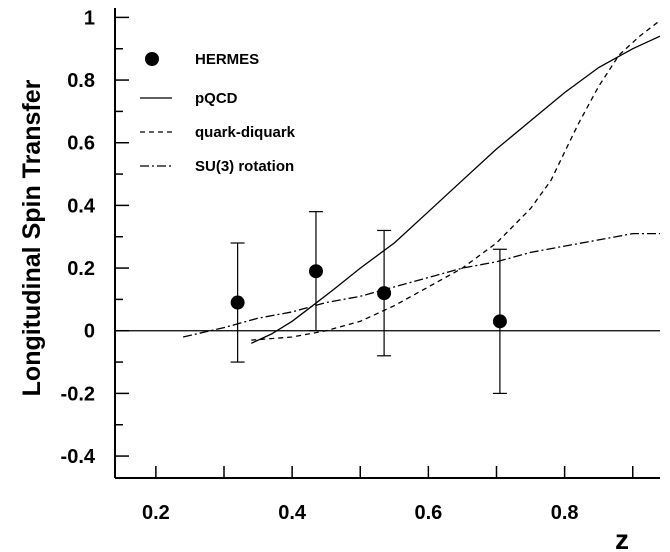 Image resolution: width=670 pixels, height=552 pixels. What do you see at coordinates (78, 457) in the screenshot?
I see `y-tick-label: -0.4` at bounding box center [78, 457].